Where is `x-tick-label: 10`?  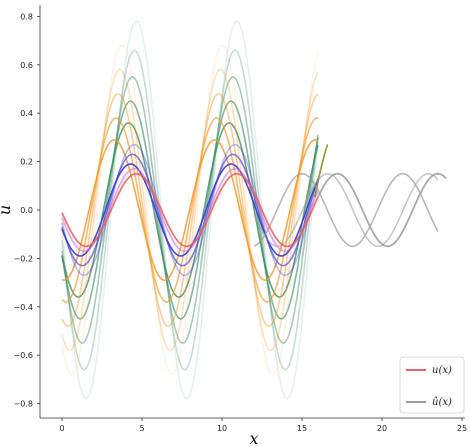 x-tick-label: 10 is located at coordinates (222, 428).